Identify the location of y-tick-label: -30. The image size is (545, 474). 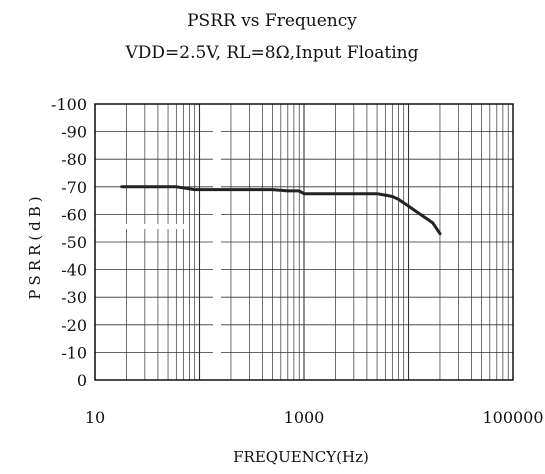
(74, 297).